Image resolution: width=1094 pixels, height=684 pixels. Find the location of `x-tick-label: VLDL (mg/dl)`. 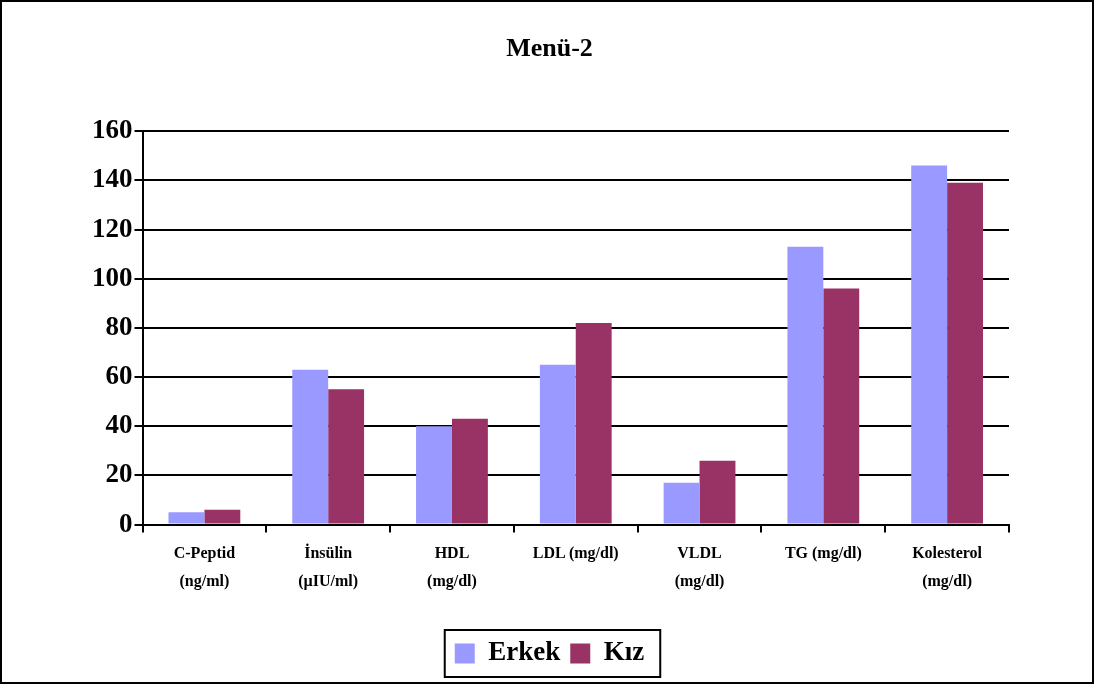

x-tick-label: VLDL (mg/dl) is located at coordinates (699, 567).